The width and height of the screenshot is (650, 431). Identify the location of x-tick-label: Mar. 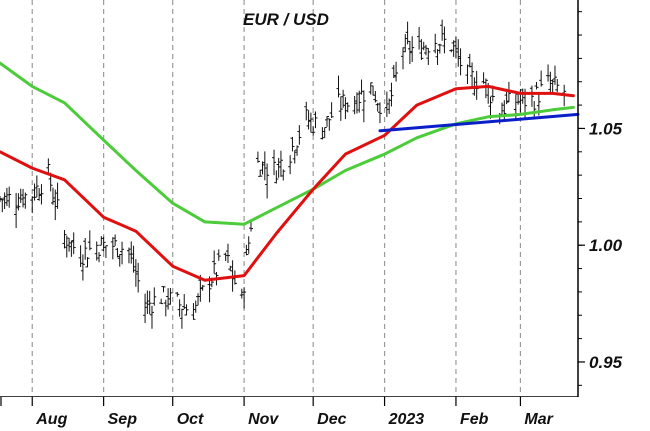
(538, 419).